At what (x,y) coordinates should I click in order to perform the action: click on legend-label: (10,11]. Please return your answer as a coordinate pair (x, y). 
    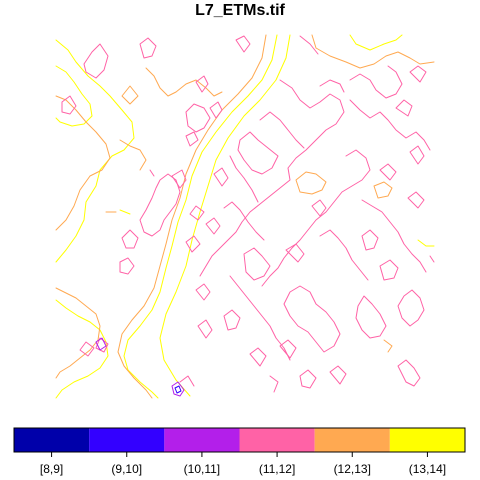
    Looking at the image, I should click on (202, 469).